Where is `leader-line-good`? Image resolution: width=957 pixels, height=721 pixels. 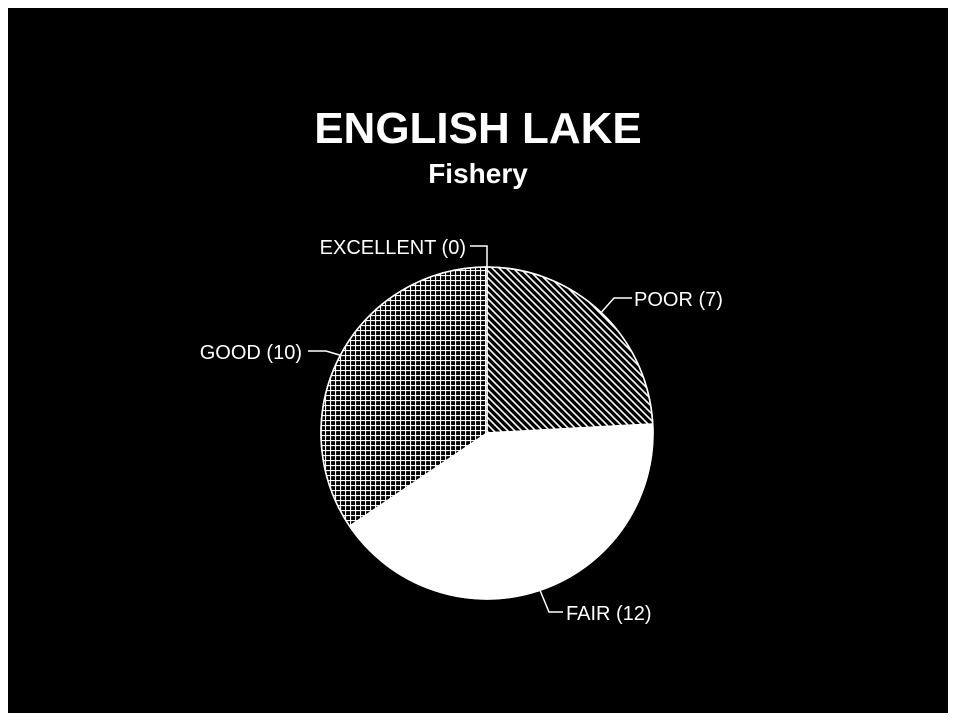 leader-line-good is located at coordinates (324, 353).